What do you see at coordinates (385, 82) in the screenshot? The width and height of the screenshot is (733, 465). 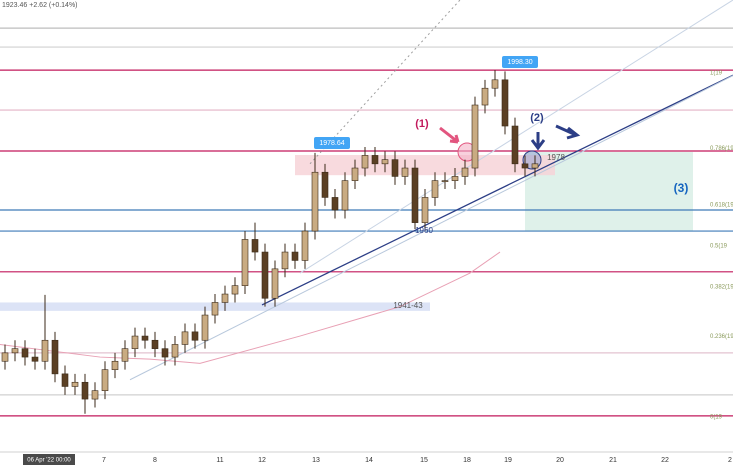 I see `trendline` at bounding box center [385, 82].